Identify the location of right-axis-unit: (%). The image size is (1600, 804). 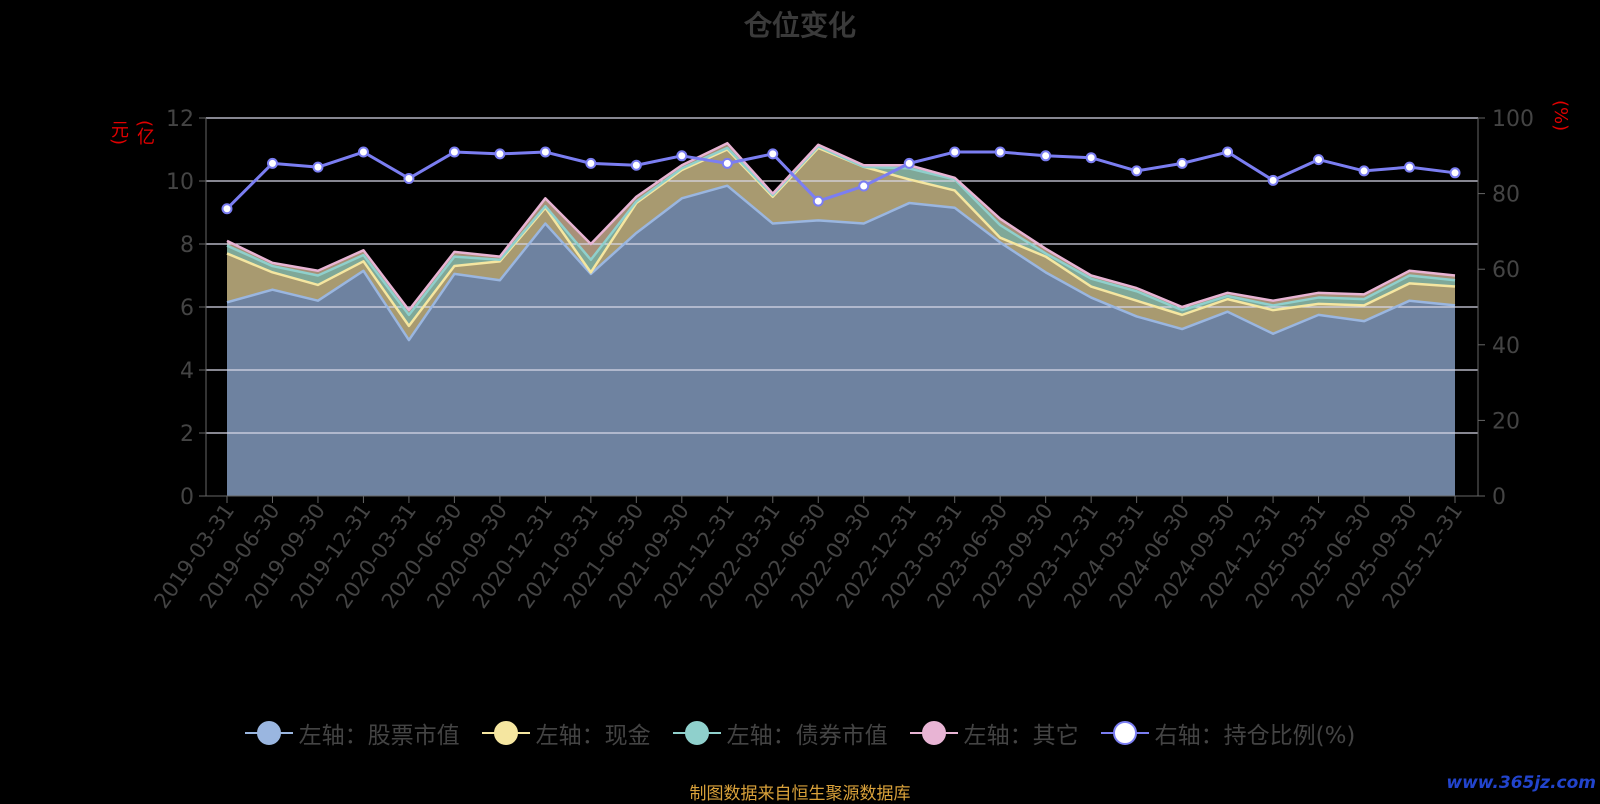
(1560, 116).